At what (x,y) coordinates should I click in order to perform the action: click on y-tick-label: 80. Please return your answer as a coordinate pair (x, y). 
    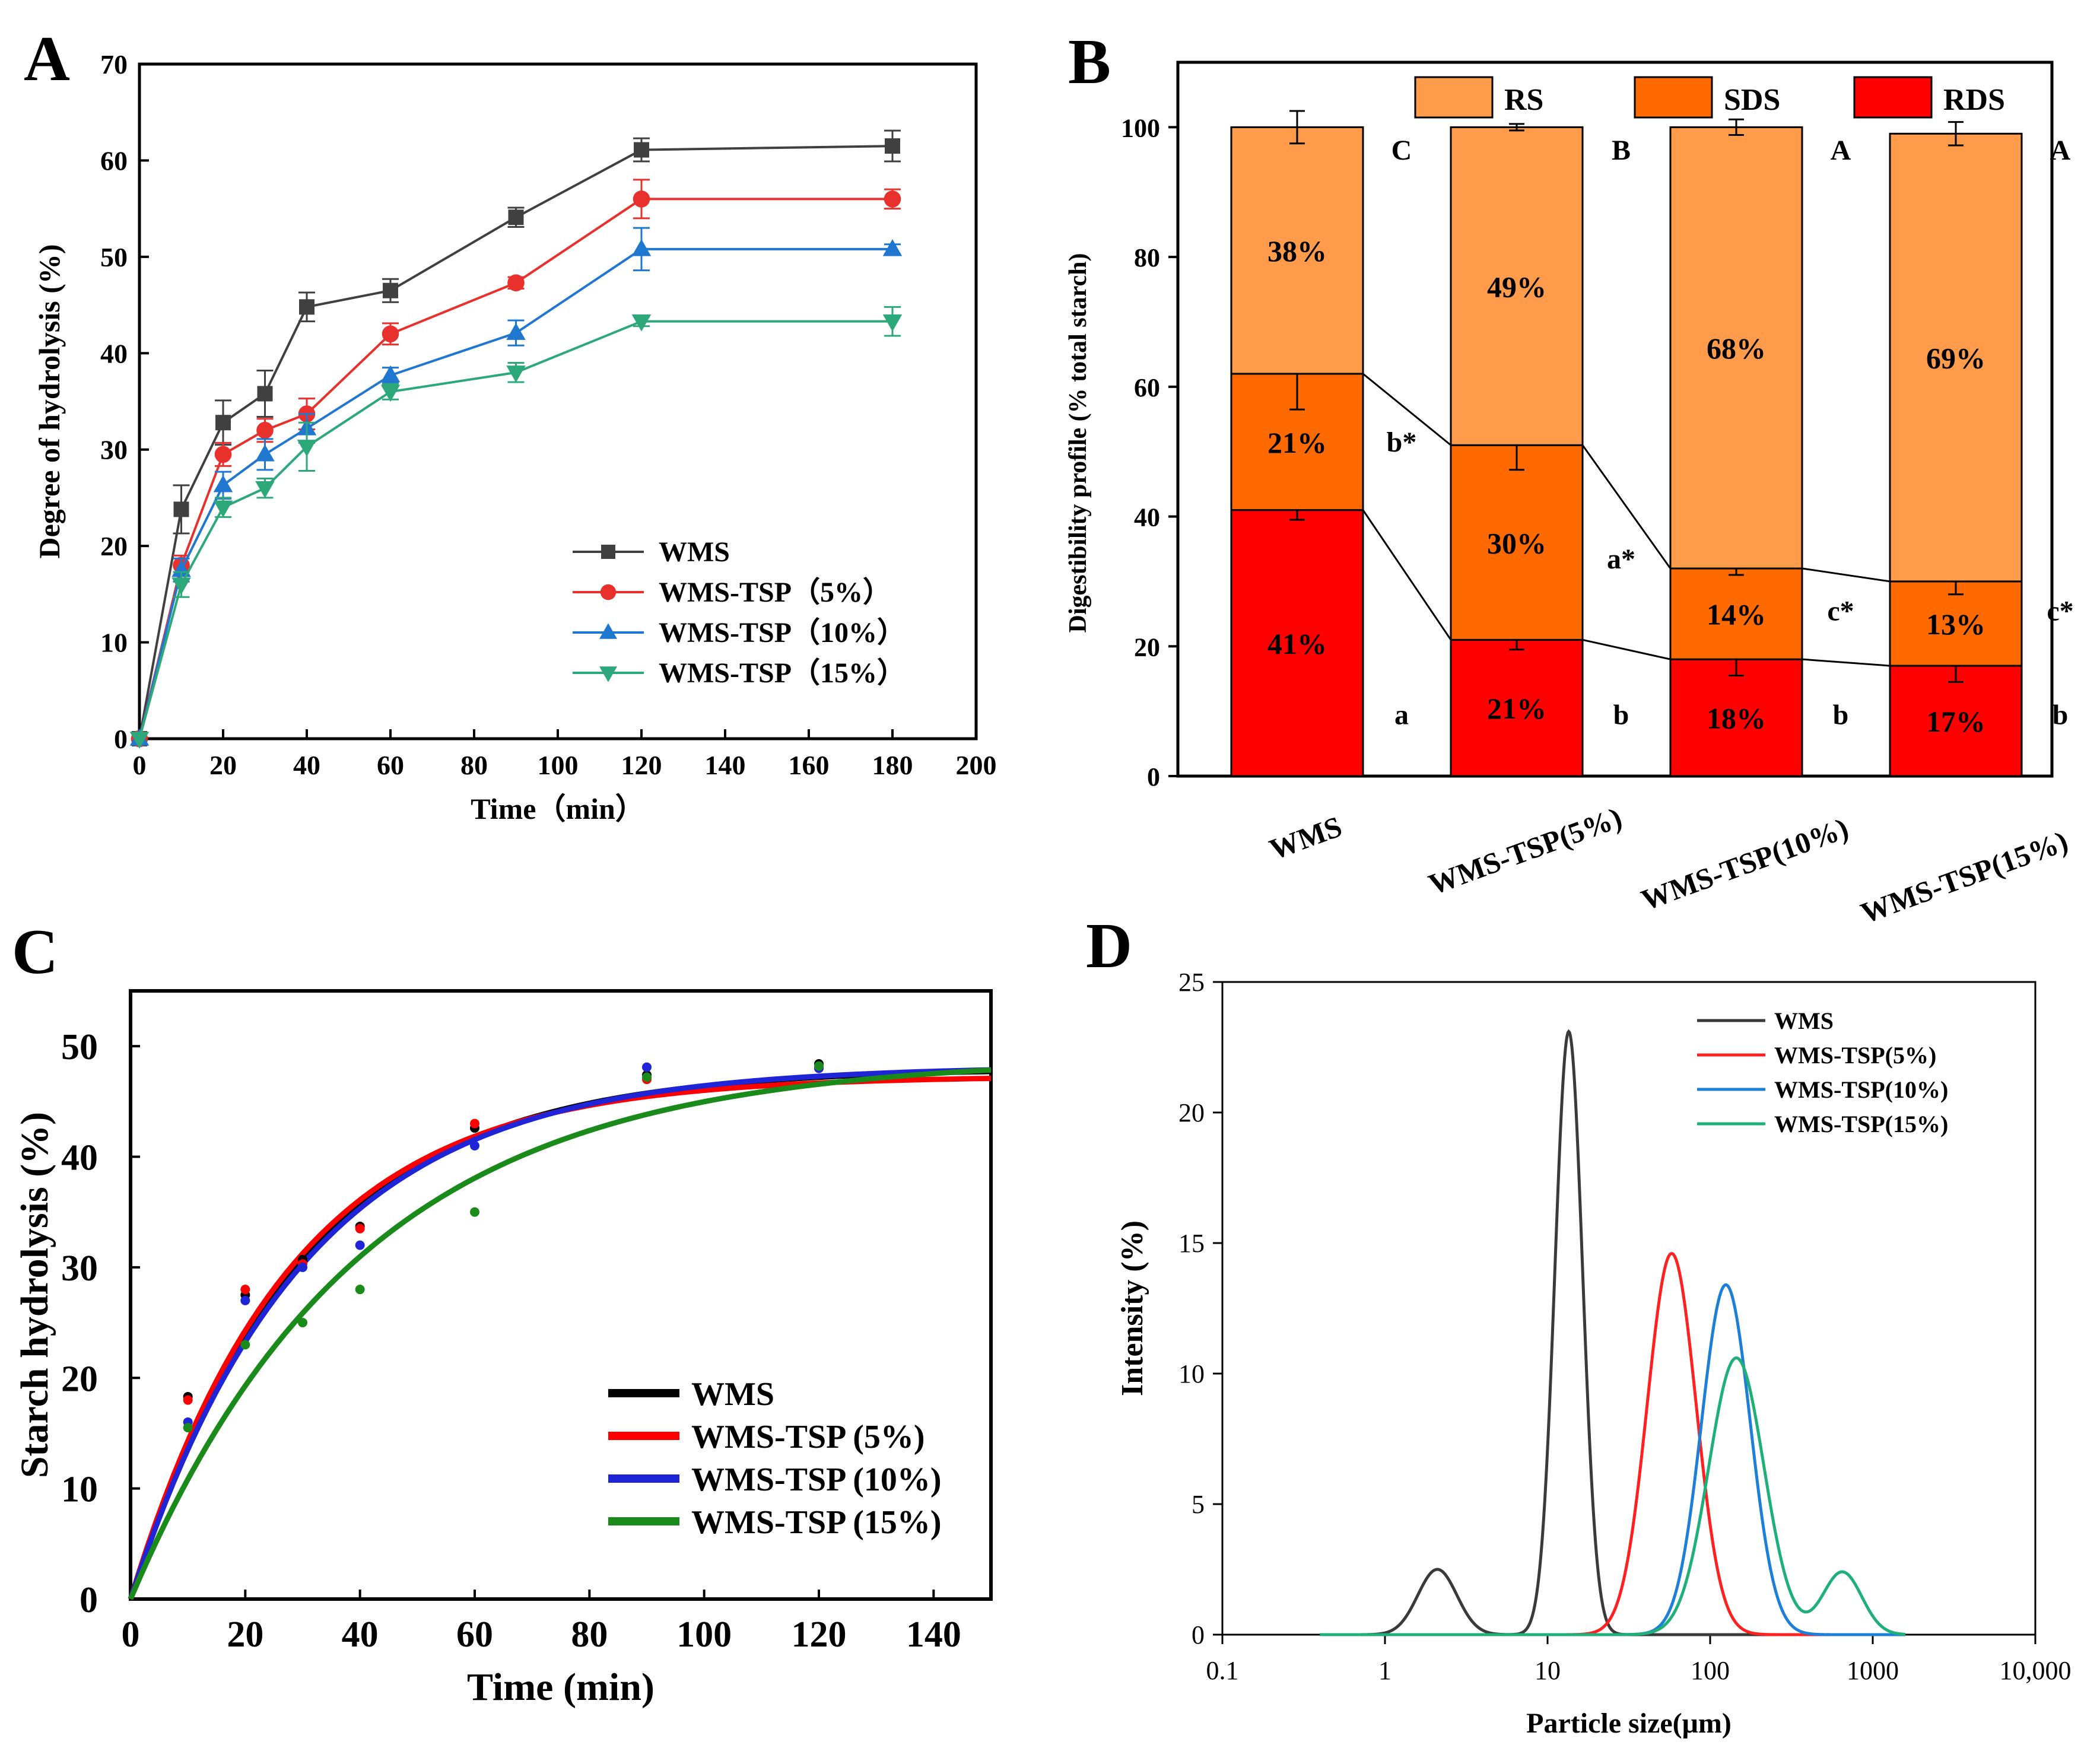
    Looking at the image, I should click on (1147, 258).